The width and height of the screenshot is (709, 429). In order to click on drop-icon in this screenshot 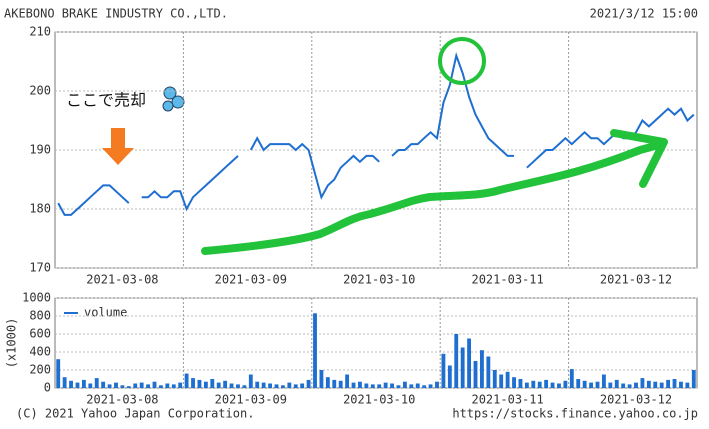, I will do `click(173, 99)`.